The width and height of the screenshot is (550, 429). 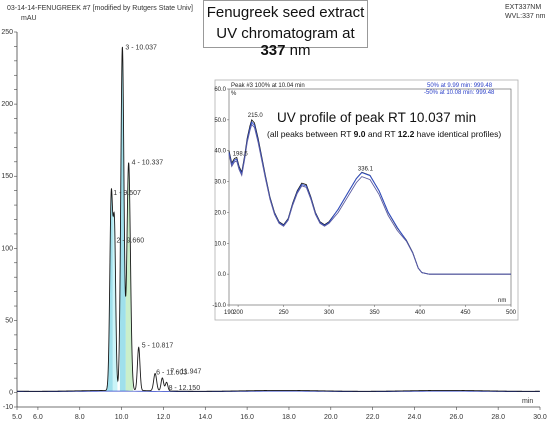 I want to click on main-x-tick-label: 18.0, so click(x=289, y=417).